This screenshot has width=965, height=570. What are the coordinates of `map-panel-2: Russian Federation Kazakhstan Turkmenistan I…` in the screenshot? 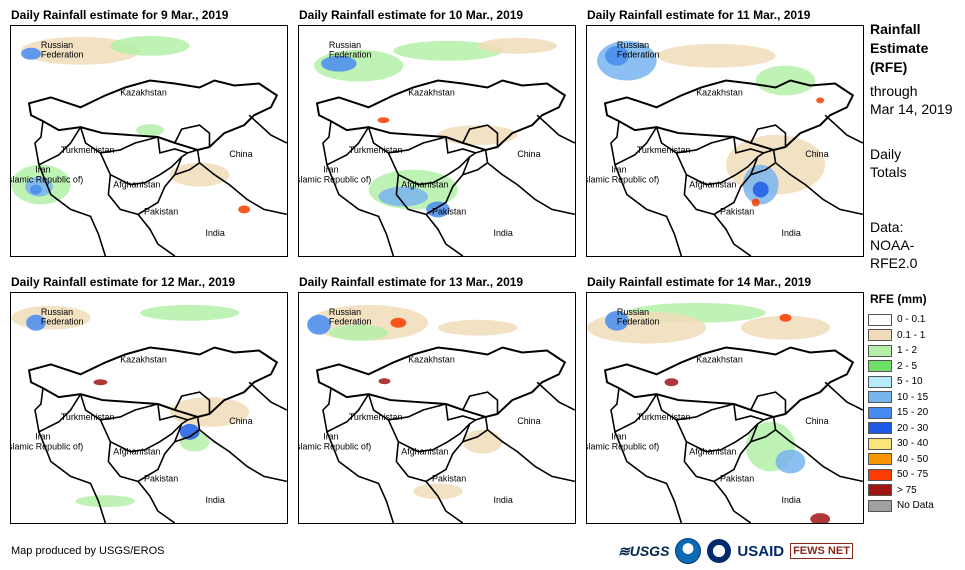 It's located at (437, 141).